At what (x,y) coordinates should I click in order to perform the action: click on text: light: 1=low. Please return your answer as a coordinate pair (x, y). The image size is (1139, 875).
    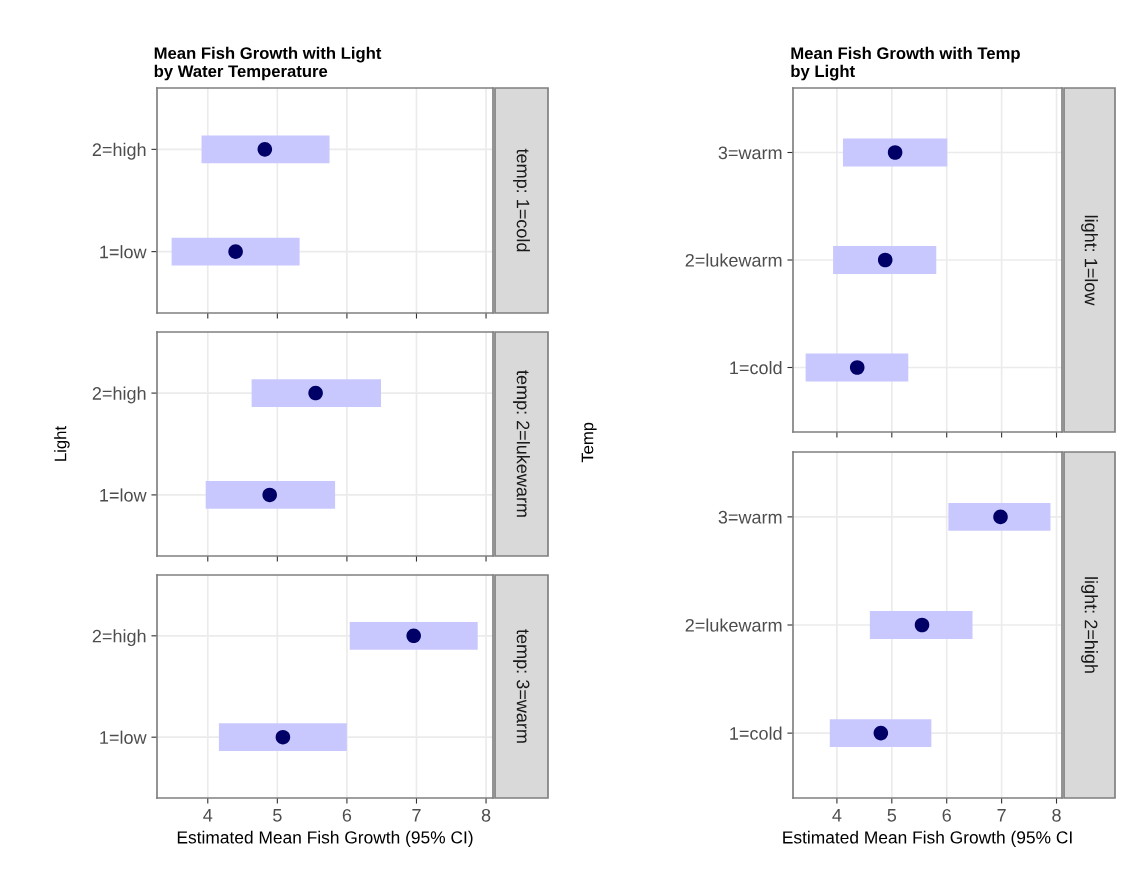
    Looking at the image, I should click on (1089, 260).